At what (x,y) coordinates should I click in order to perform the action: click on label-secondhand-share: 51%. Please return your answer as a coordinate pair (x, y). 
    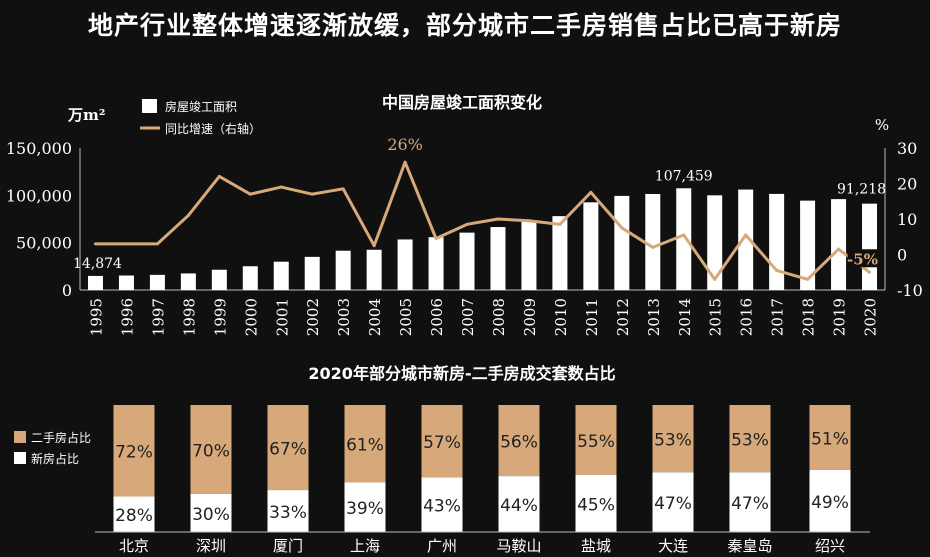
    Looking at the image, I should click on (830, 439).